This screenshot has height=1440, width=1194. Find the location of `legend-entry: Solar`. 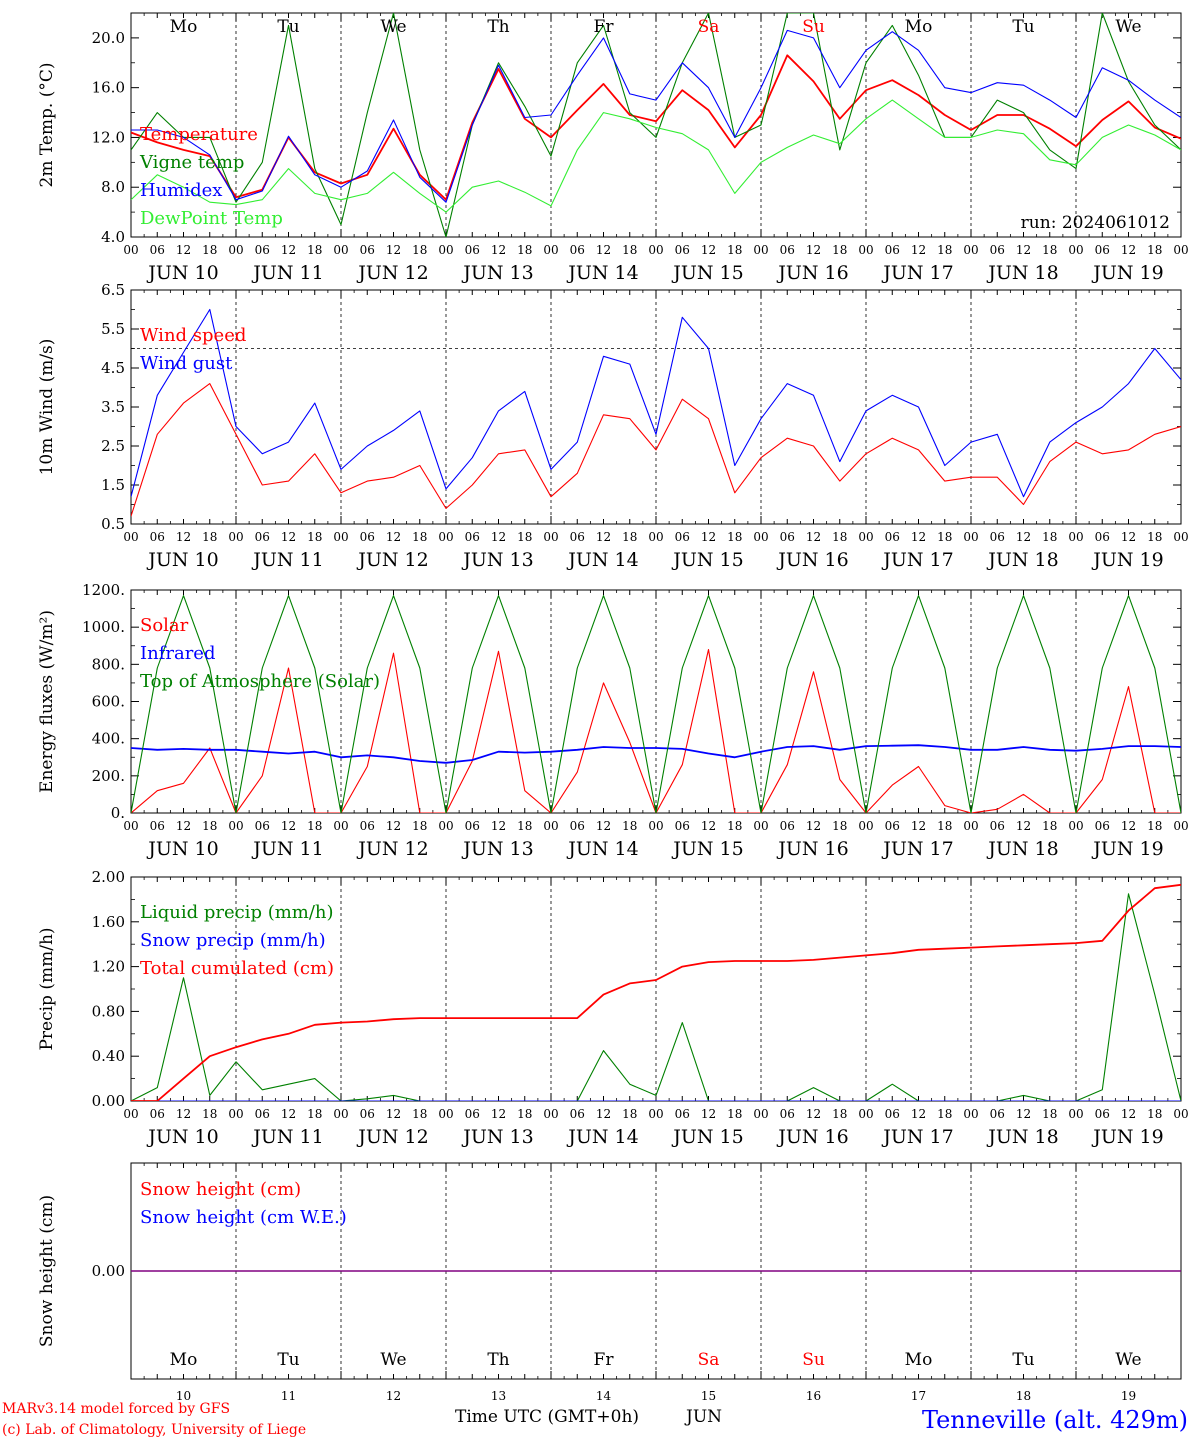

legend-entry: Solar is located at coordinates (164, 625).